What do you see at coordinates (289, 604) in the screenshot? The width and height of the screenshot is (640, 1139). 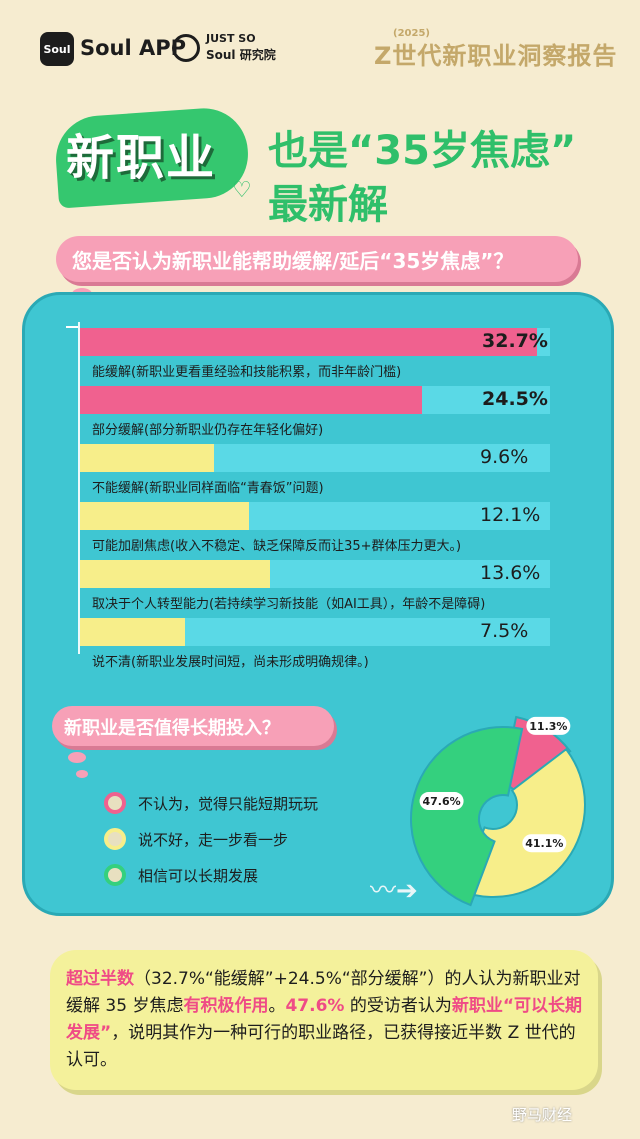 I see `bar-category-label: 取决于个人转型能力(若持续学习新技能（如AI工具），年龄不是障碍)` at bounding box center [289, 604].